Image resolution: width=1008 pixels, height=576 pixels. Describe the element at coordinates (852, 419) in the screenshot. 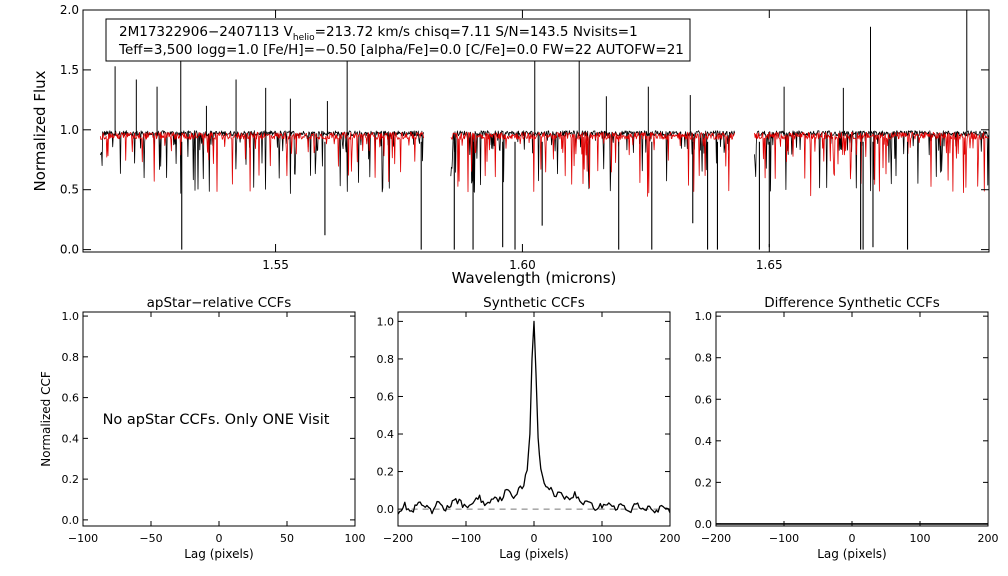

I see `difference-axes-frame` at that location.